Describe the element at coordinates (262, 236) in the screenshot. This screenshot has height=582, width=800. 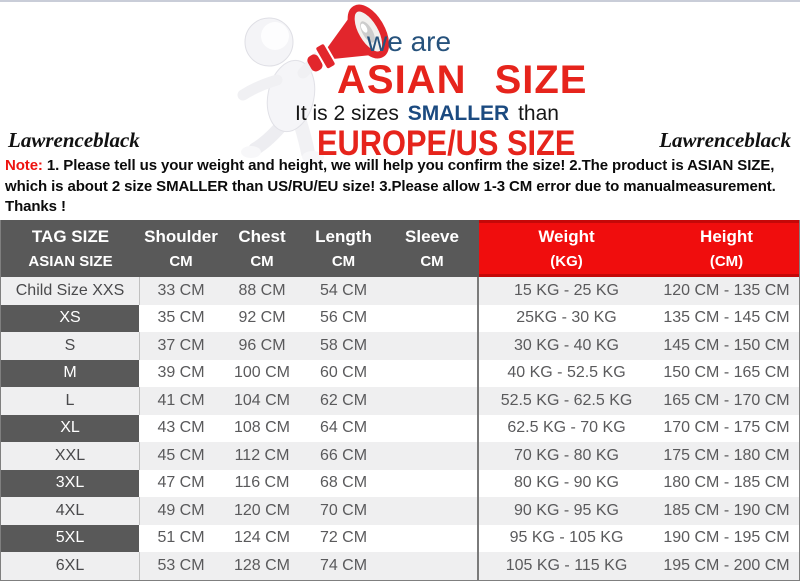
I see `header-chest-label: Chest` at that location.